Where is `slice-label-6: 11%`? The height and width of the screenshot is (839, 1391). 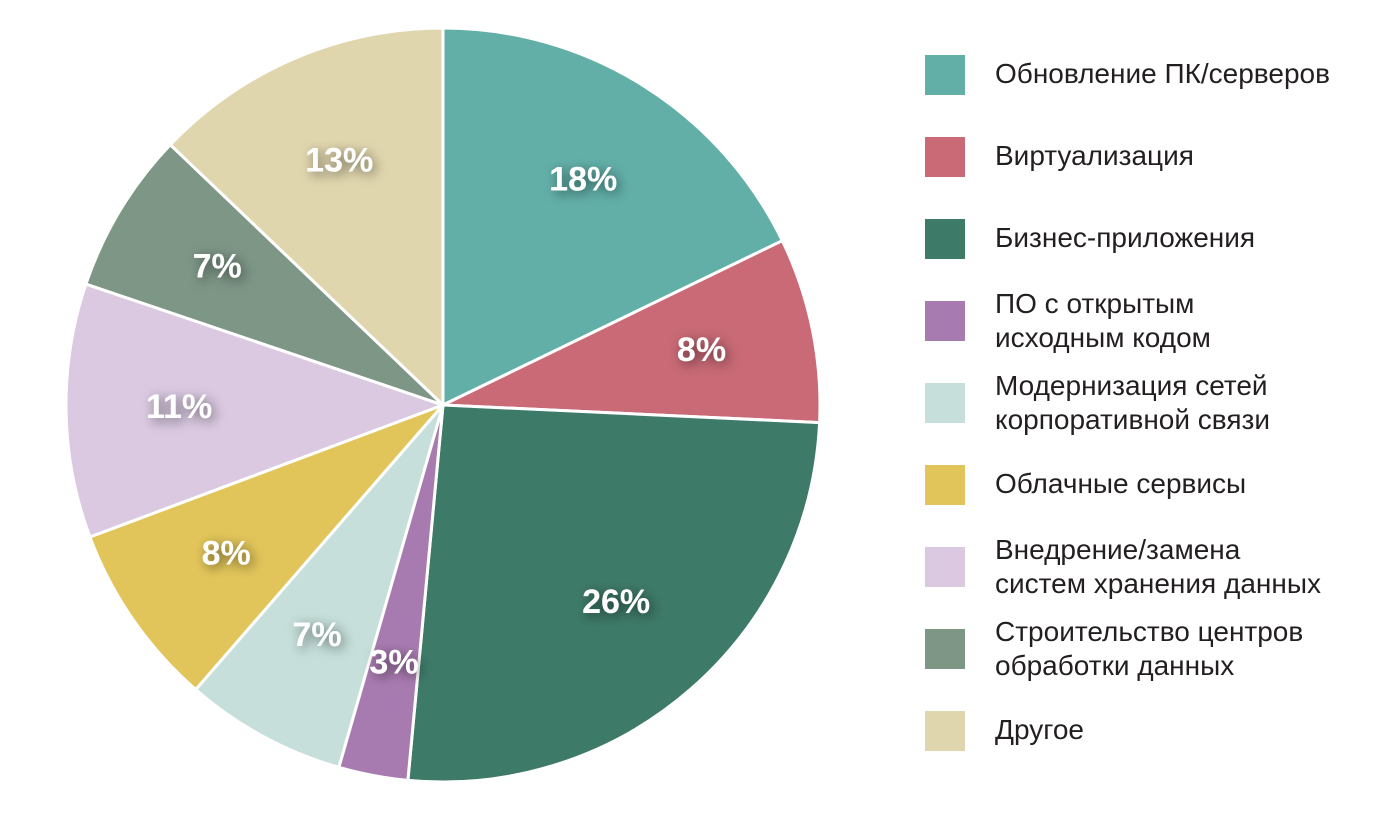
slice-label-6: 11% is located at coordinates (179, 407).